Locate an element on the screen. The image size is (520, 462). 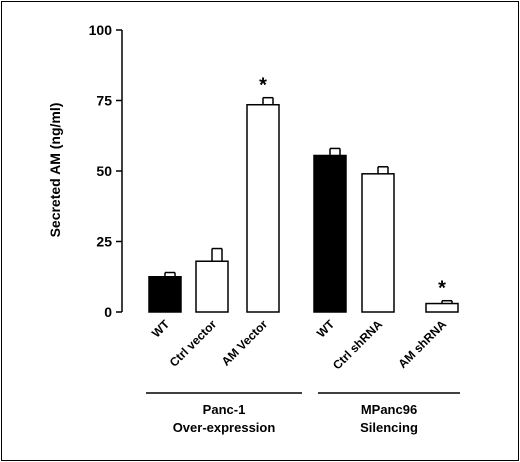
group-label-0: Panc-1 is located at coordinates (224, 409).